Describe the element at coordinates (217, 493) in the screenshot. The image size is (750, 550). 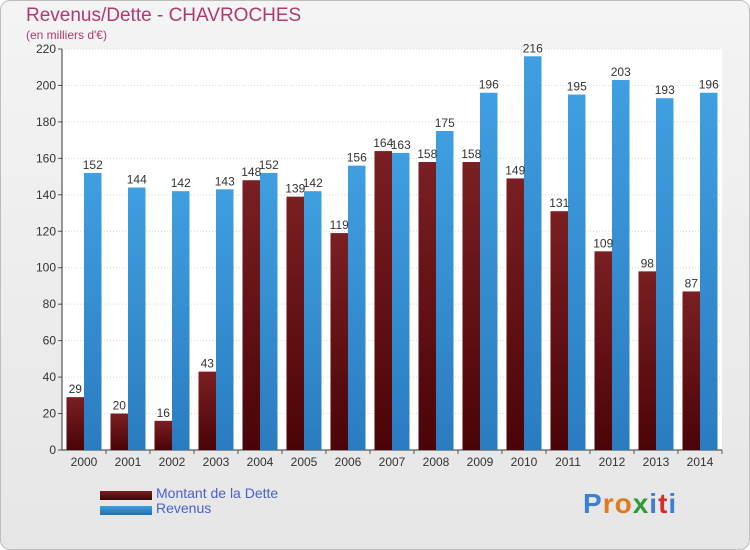
I see `legend-label-dette: Montant de la Dette` at that location.